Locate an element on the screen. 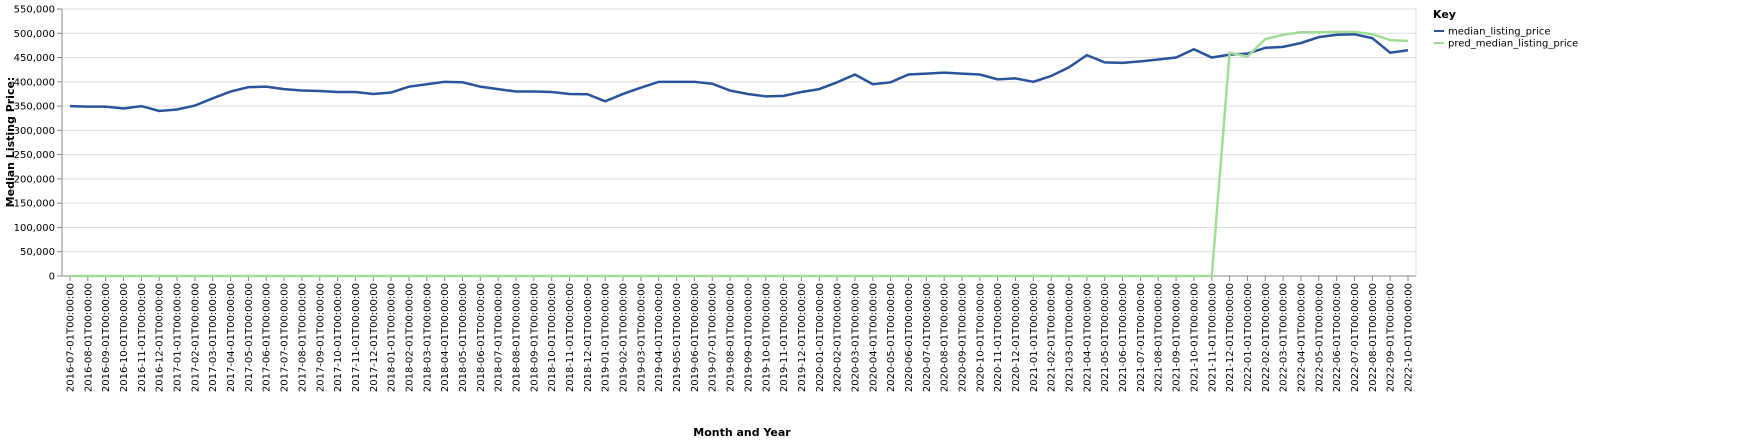  x-tick-label: 2017-01-01T00:00:00 is located at coordinates (178, 337).